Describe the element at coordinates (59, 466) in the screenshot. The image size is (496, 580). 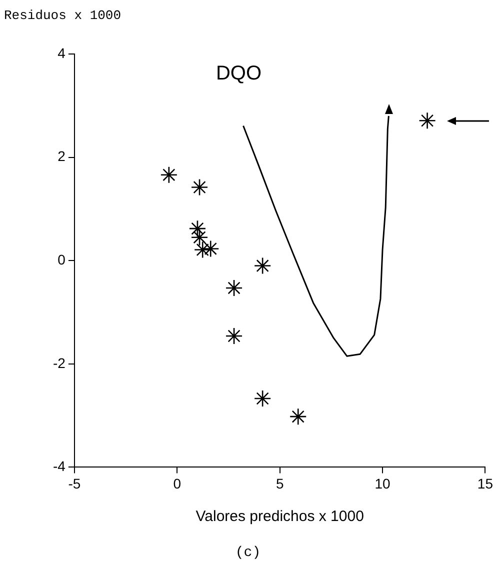
I see `y-tick-label: -4` at that location.